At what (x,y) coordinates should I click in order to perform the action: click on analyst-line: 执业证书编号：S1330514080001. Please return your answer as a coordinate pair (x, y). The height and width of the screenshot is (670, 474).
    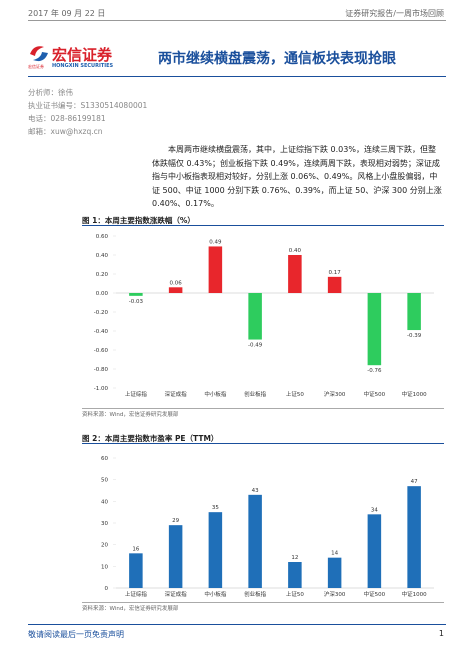
    Looking at the image, I should click on (88, 105).